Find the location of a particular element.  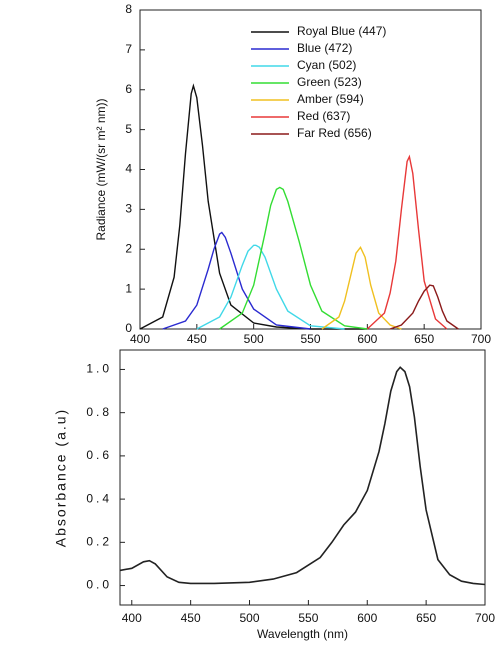

y-tick-label: 0.2 is located at coordinates (99, 542).